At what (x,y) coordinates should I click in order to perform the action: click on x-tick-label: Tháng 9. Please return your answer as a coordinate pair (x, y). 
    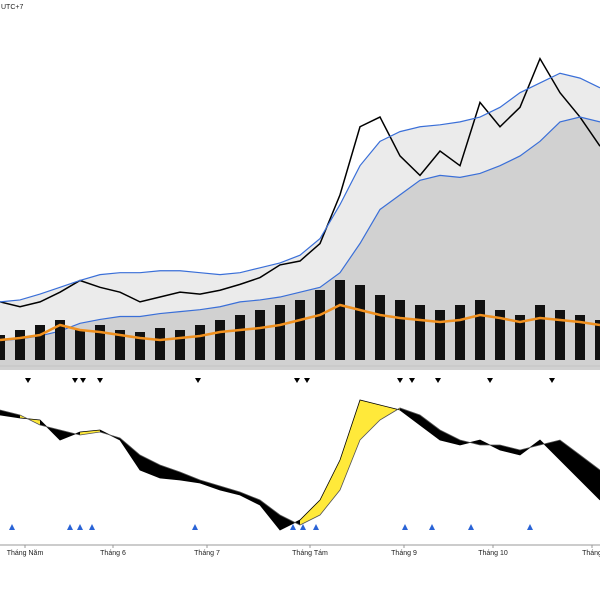
    Looking at the image, I should click on (404, 553).